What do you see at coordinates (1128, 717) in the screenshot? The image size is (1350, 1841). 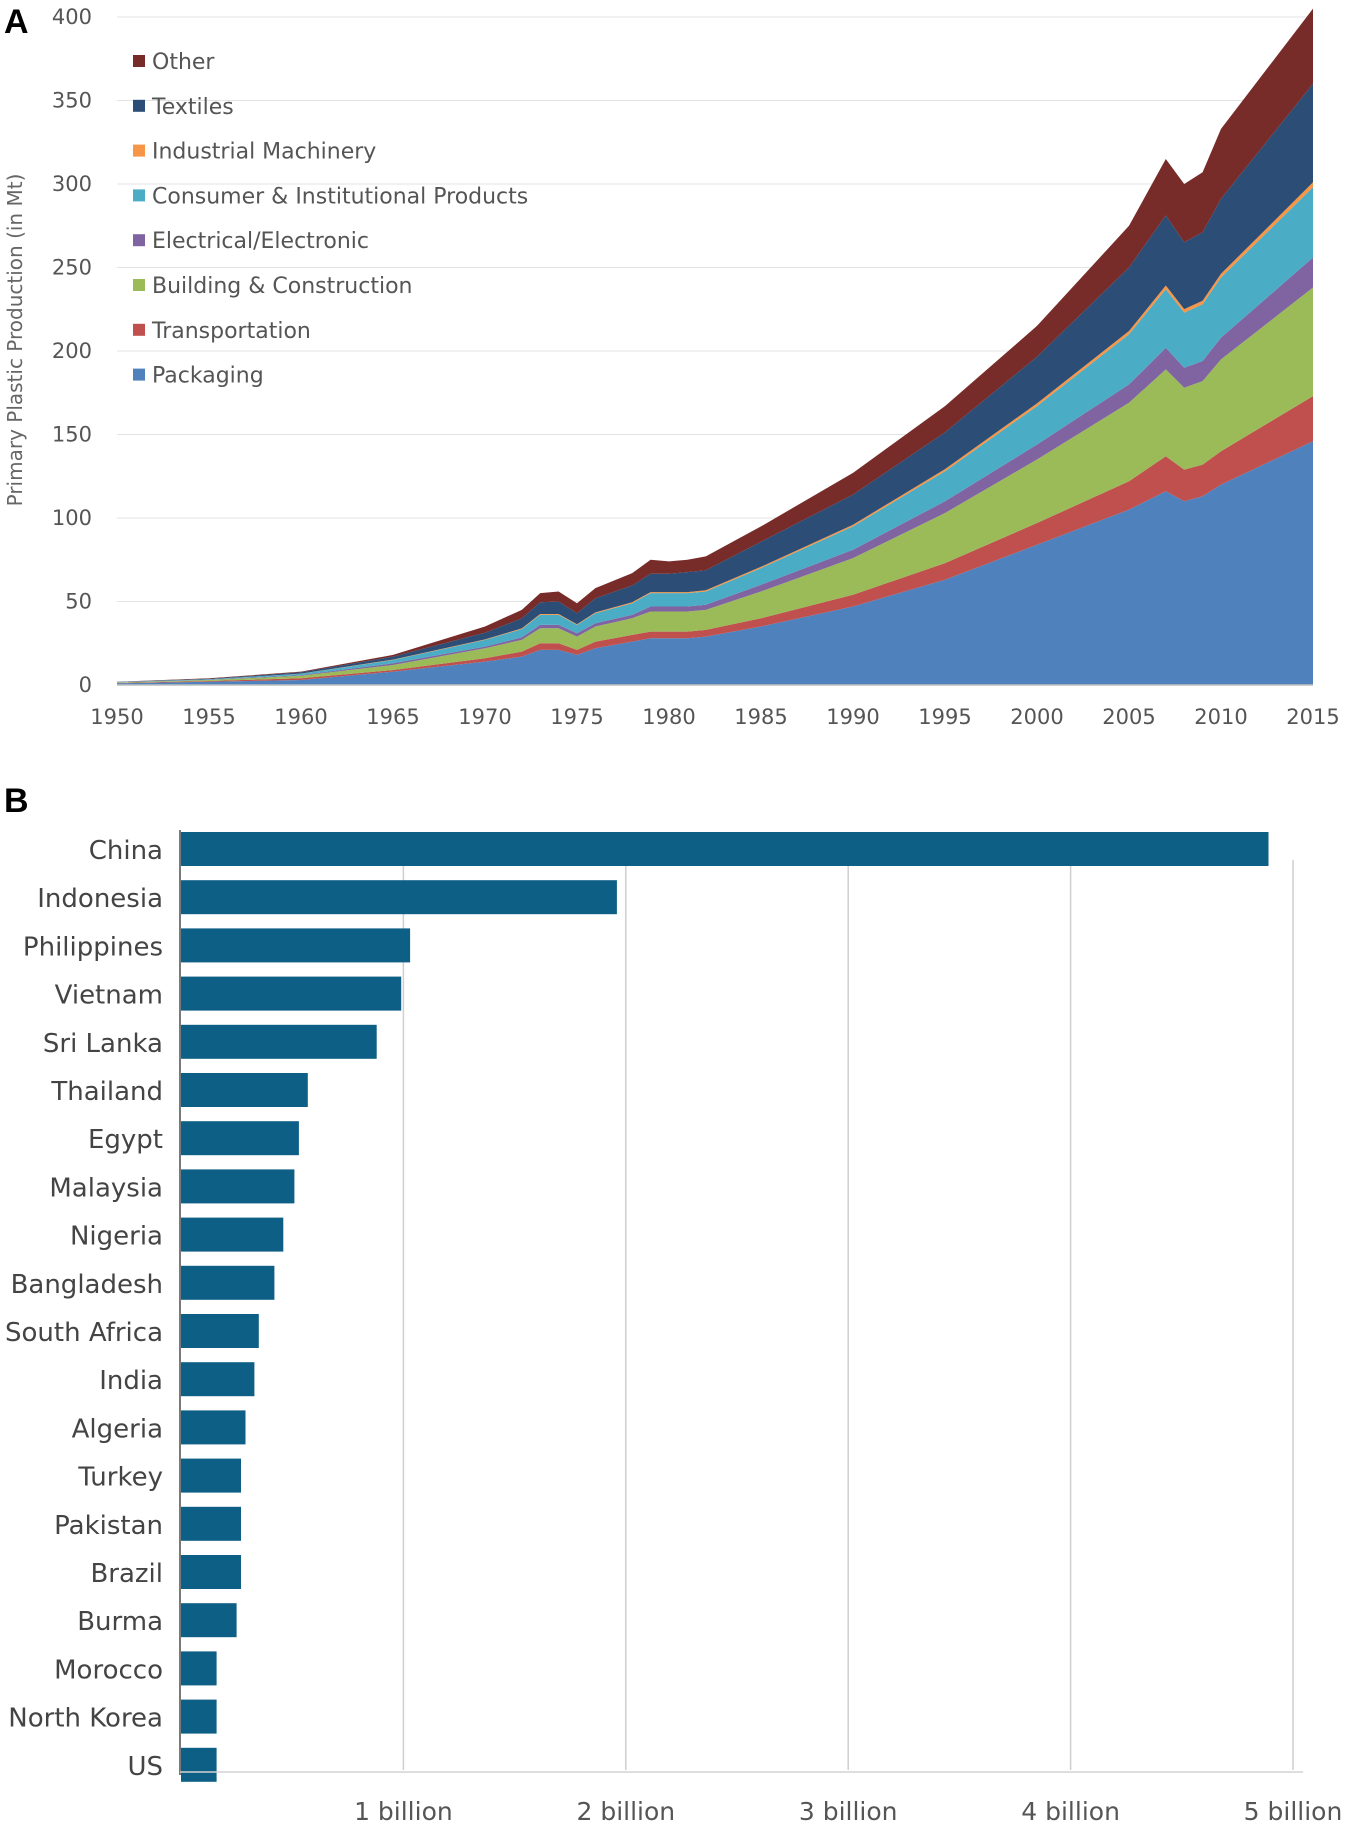 I see `x-tick-label: 2005` at bounding box center [1128, 717].